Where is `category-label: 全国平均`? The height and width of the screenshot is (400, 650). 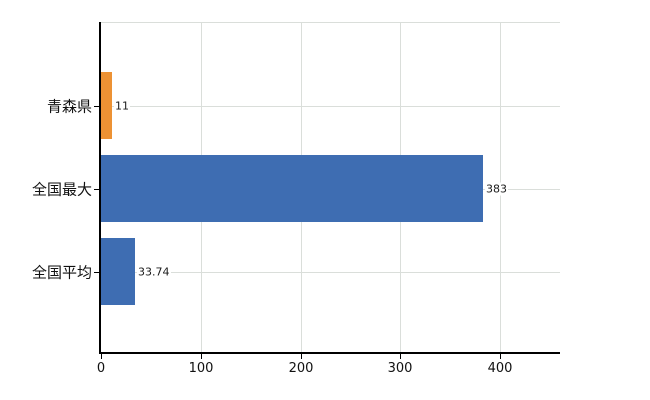 category-label: 全国平均 is located at coordinates (61, 272).